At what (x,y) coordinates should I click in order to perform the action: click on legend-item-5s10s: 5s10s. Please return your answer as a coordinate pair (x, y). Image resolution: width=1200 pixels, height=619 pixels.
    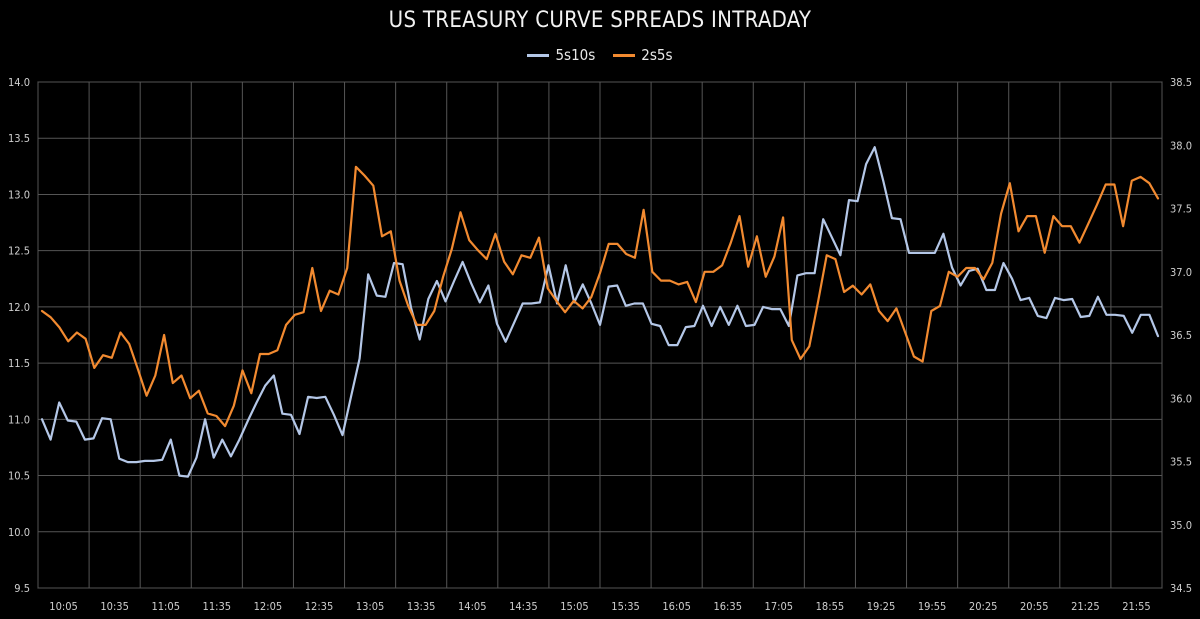
    Looking at the image, I should click on (561, 55).